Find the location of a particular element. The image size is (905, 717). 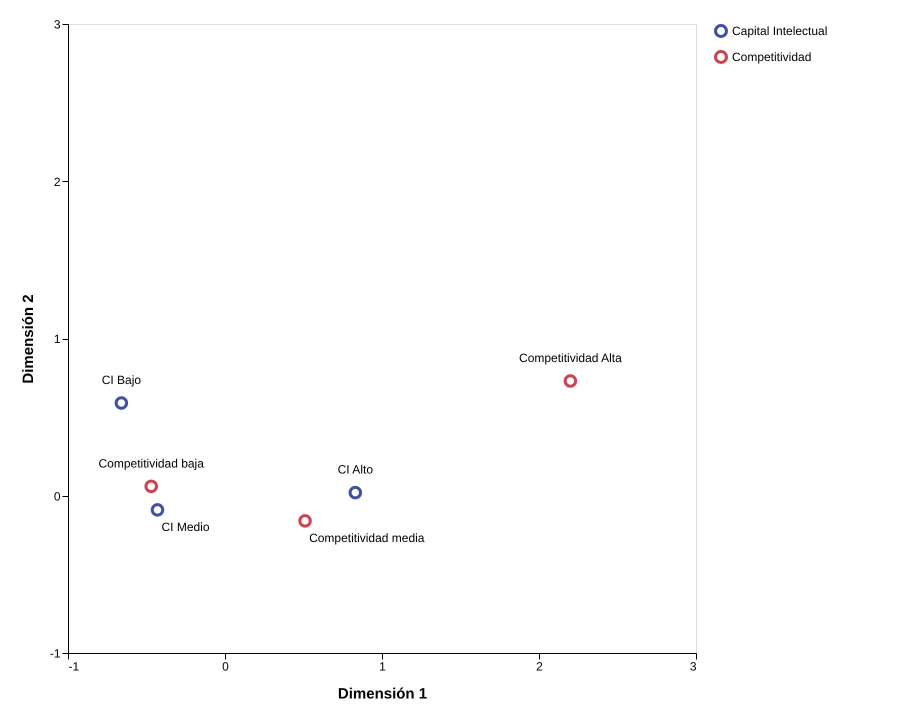

annotation: CI Alto is located at coordinates (356, 469).